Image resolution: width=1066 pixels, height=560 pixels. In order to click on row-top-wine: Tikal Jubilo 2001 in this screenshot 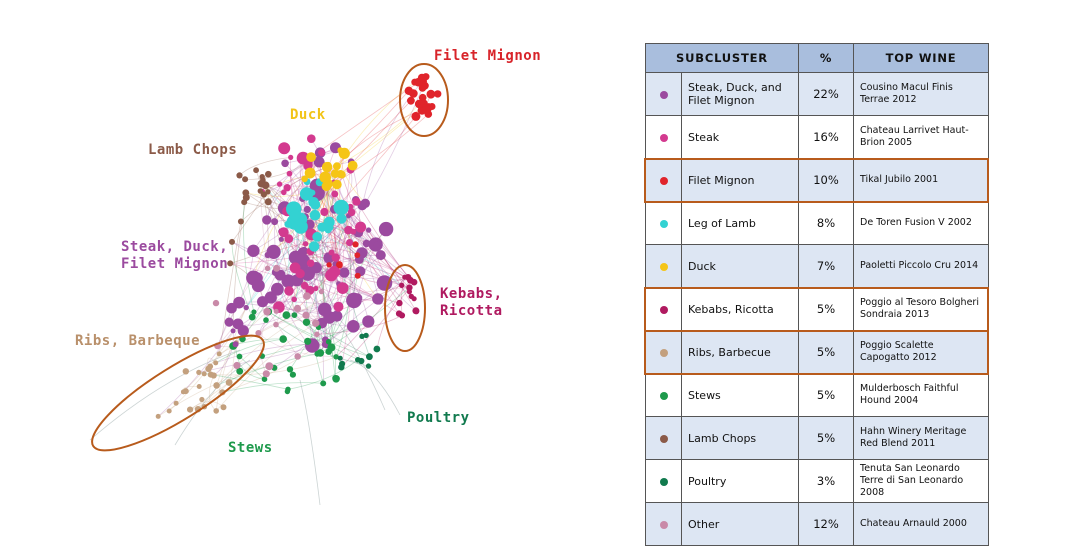, I will do `click(921, 180)`.